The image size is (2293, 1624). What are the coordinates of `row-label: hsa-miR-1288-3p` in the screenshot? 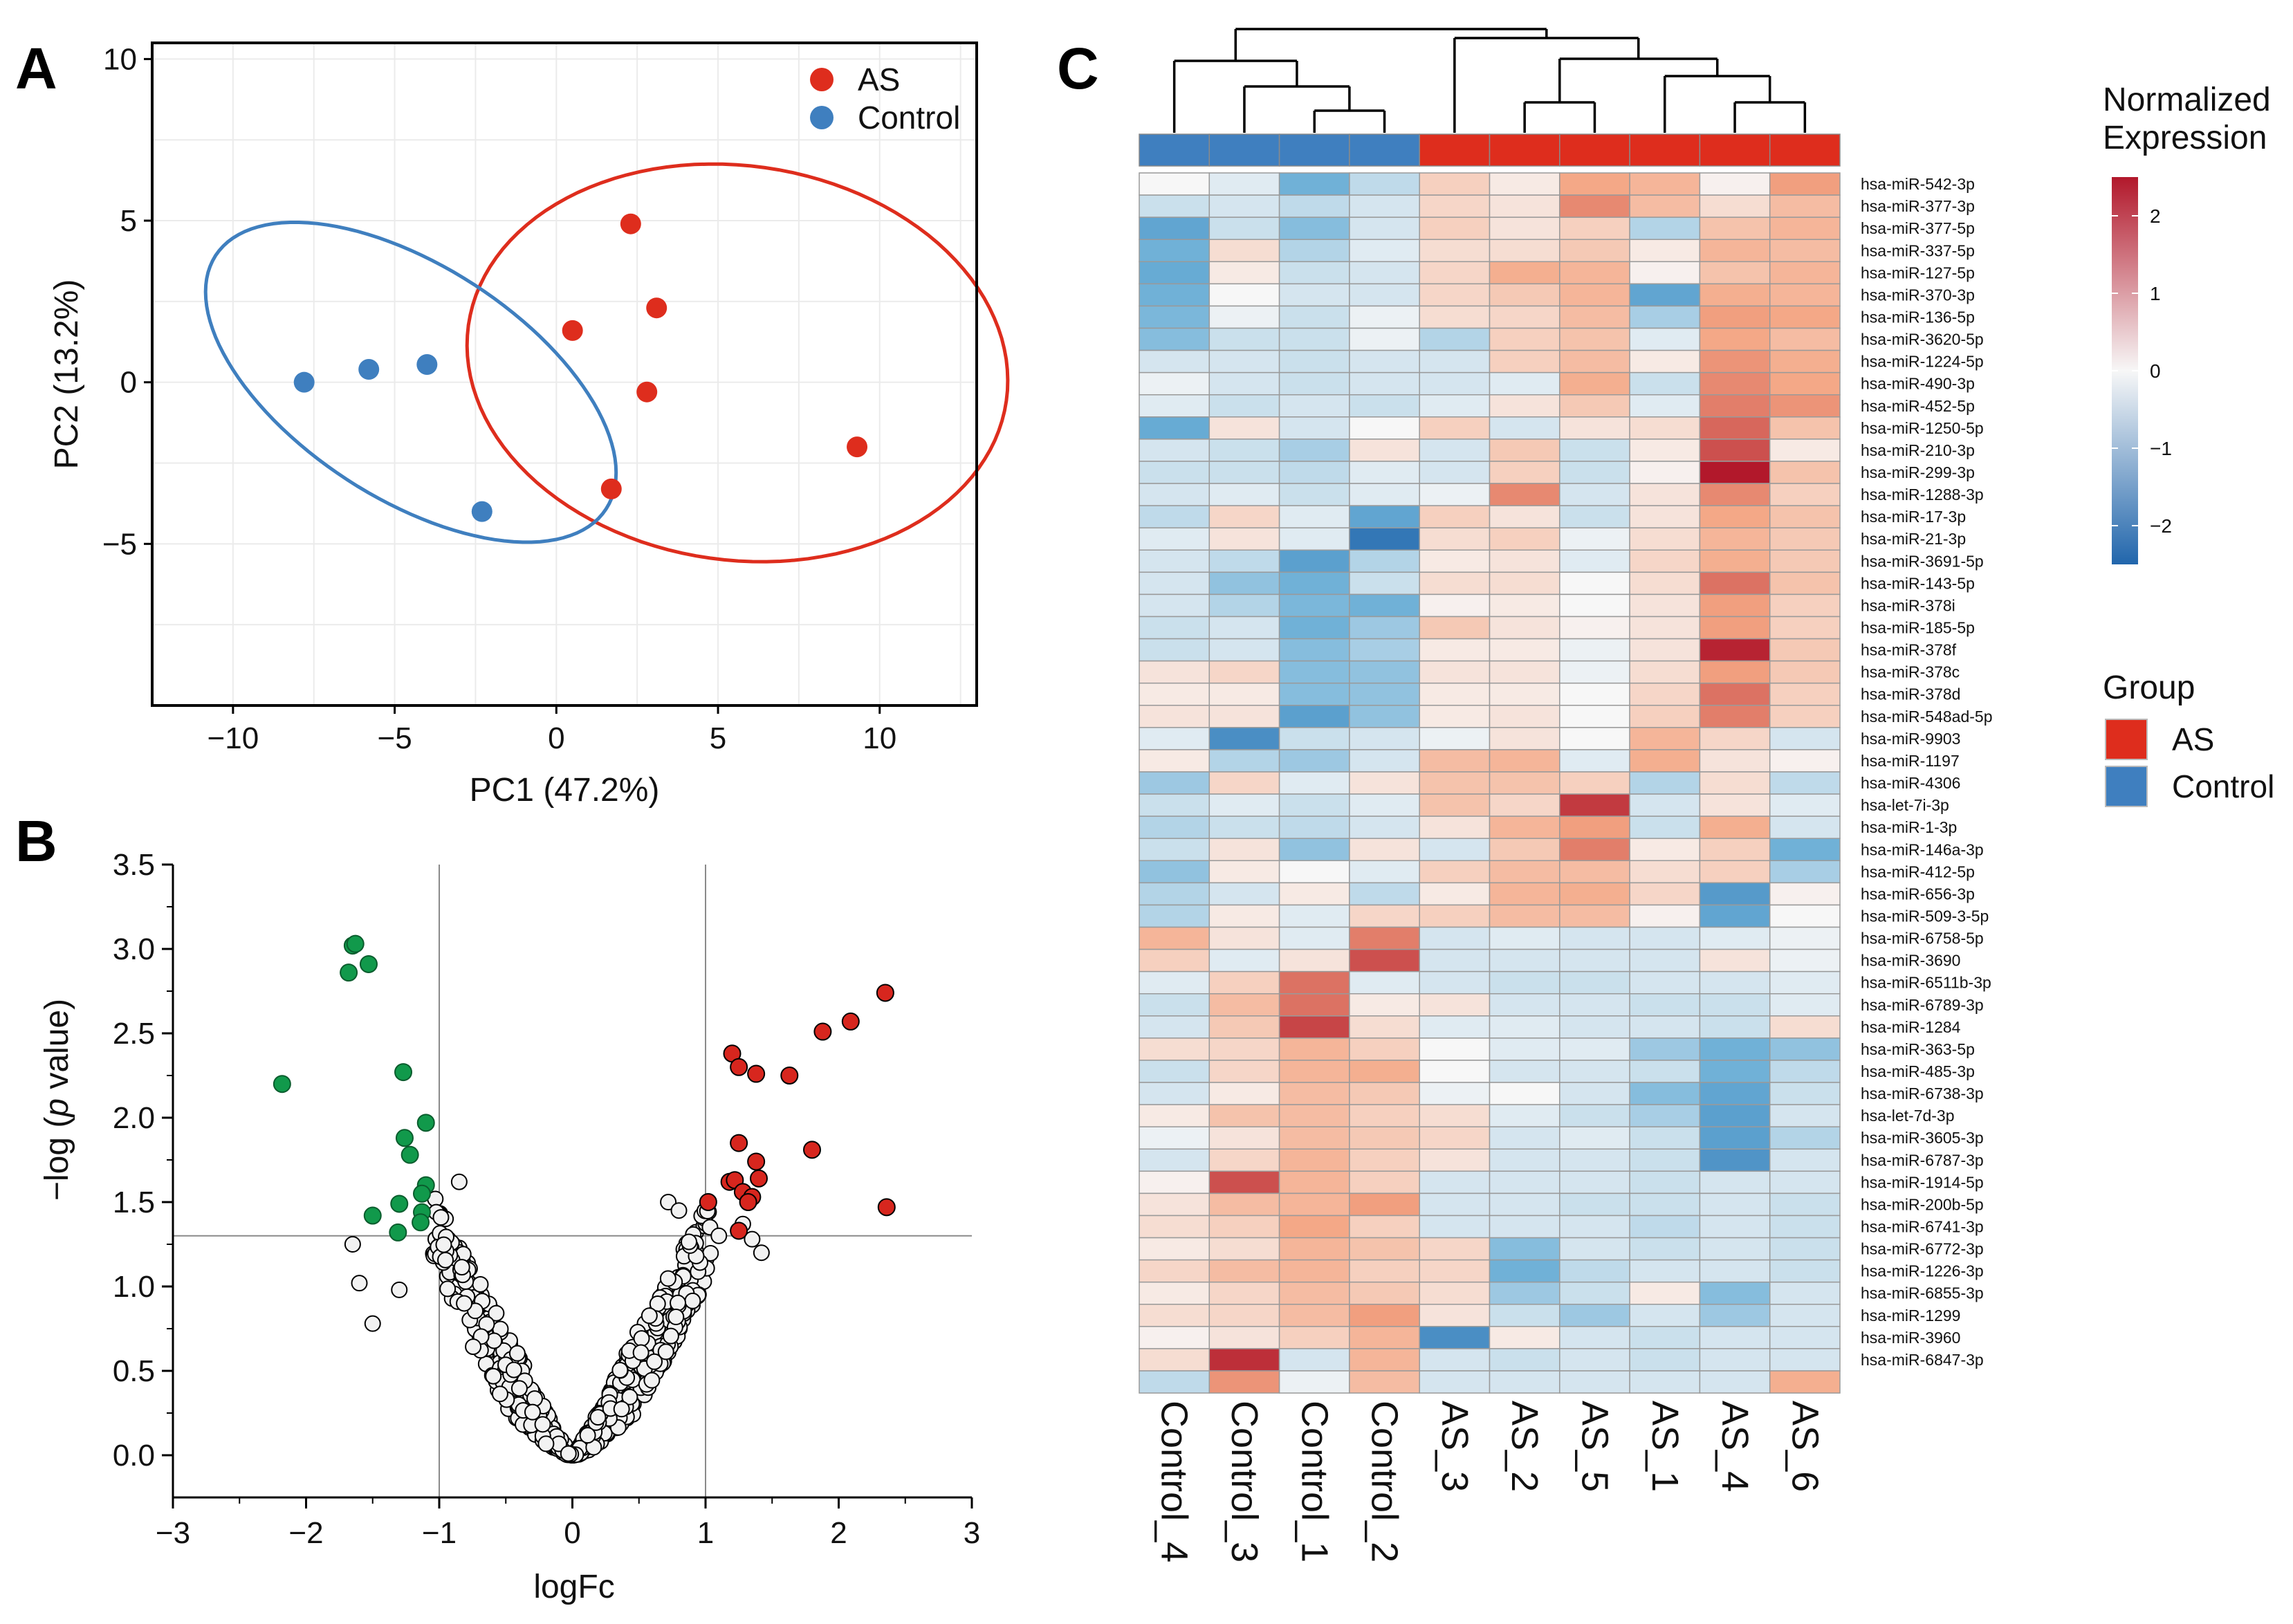 It's located at (1922, 495).